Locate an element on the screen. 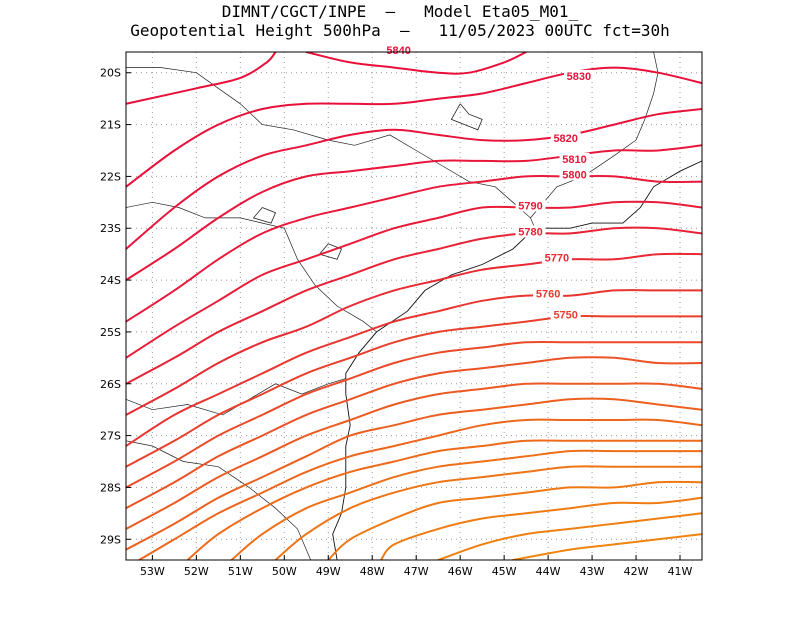 This screenshot has width=800, height=618. contour-label: 5790 is located at coordinates (530, 207).